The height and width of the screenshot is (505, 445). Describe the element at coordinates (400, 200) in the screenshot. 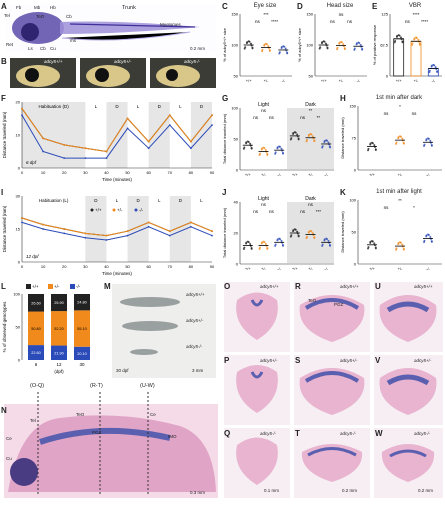

I see `sig-0: **` at that location.